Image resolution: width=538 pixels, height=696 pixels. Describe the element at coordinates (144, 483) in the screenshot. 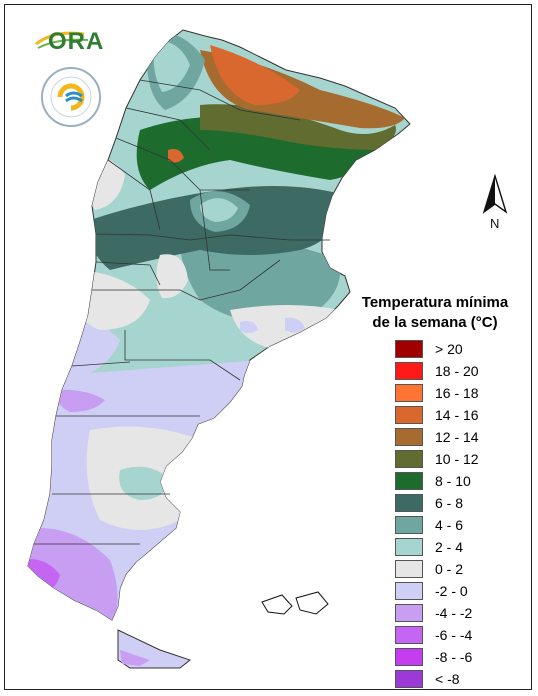

I see `zone-2-4-patagonia-coast` at that location.